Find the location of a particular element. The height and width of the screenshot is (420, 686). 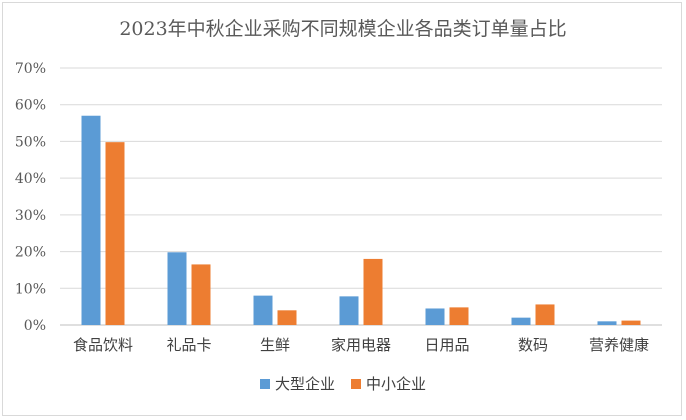

y-tick-label: 50% is located at coordinates (30, 142).